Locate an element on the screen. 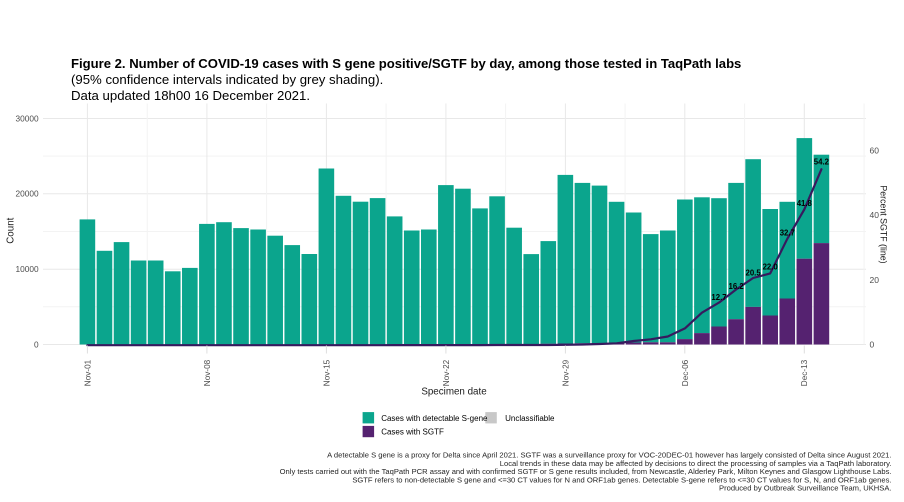  svg-text: 12.7 is located at coordinates (718, 297).